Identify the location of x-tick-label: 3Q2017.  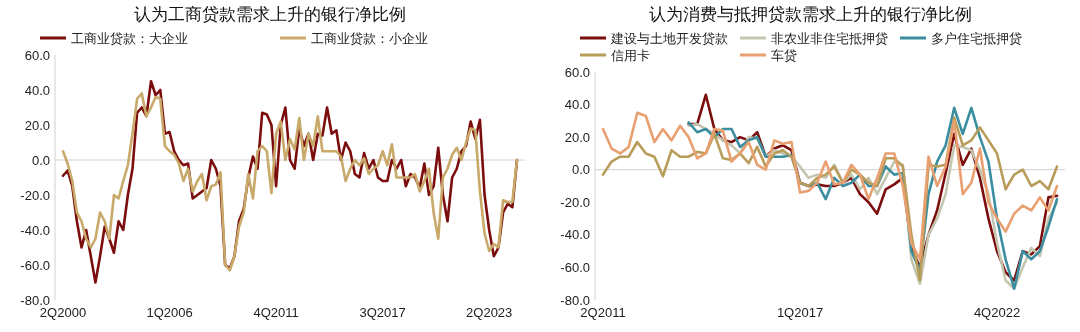
(382, 312).